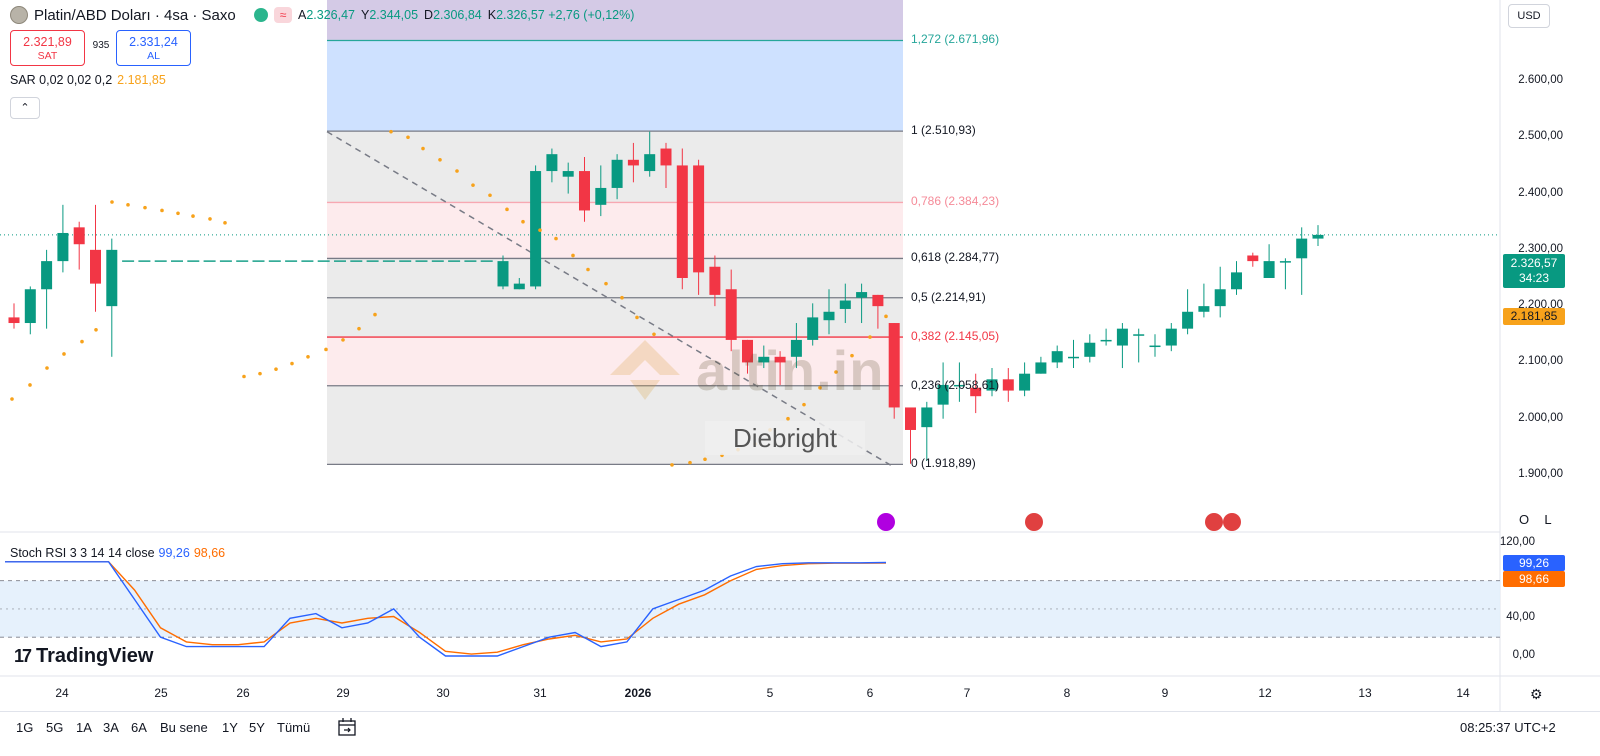 The width and height of the screenshot is (1600, 756). Describe the element at coordinates (139, 727) in the screenshot. I see `timeframe-button: 6A` at that location.